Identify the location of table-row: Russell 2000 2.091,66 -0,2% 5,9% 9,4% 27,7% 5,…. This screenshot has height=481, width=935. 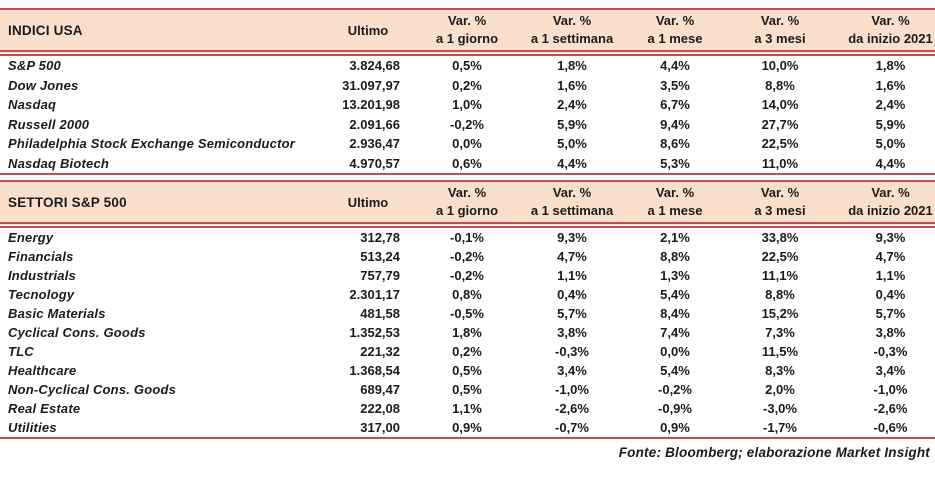
(467, 124).